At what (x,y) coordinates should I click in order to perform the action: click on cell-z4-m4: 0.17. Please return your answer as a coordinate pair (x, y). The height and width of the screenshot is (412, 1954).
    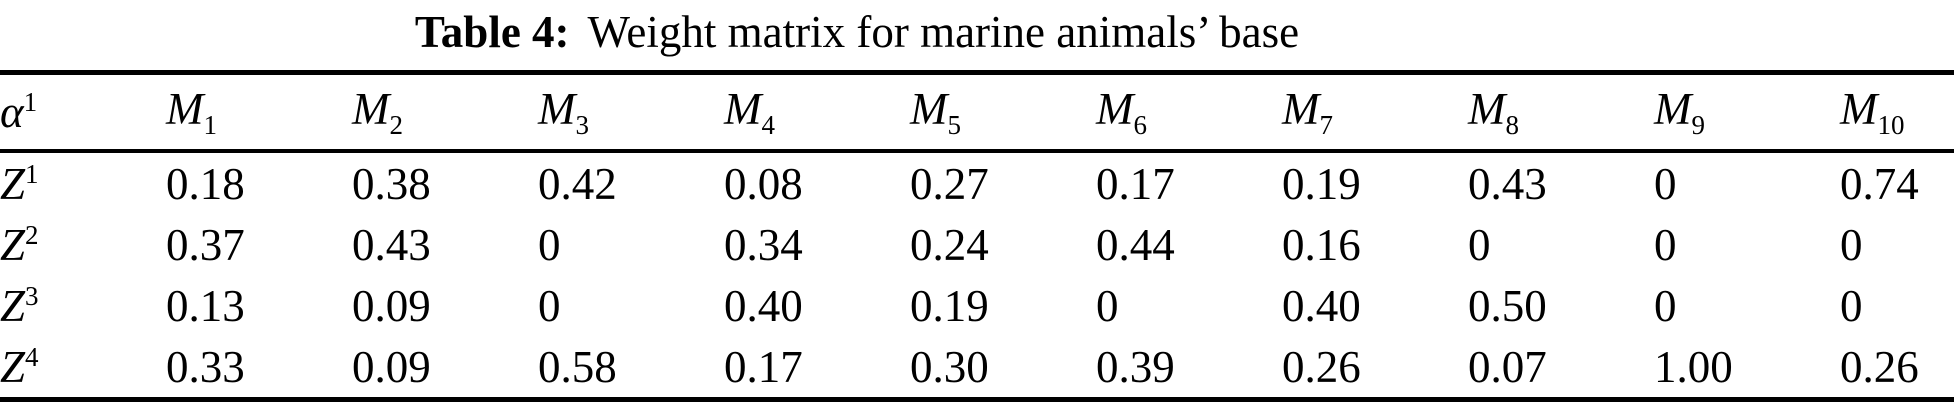
    Looking at the image, I should click on (763, 366).